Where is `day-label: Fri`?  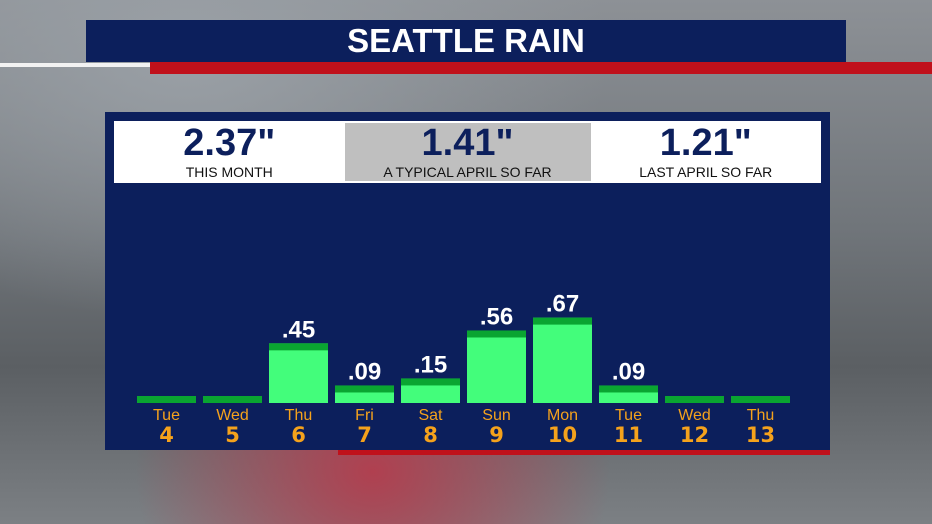
day-label: Fri is located at coordinates (364, 415).